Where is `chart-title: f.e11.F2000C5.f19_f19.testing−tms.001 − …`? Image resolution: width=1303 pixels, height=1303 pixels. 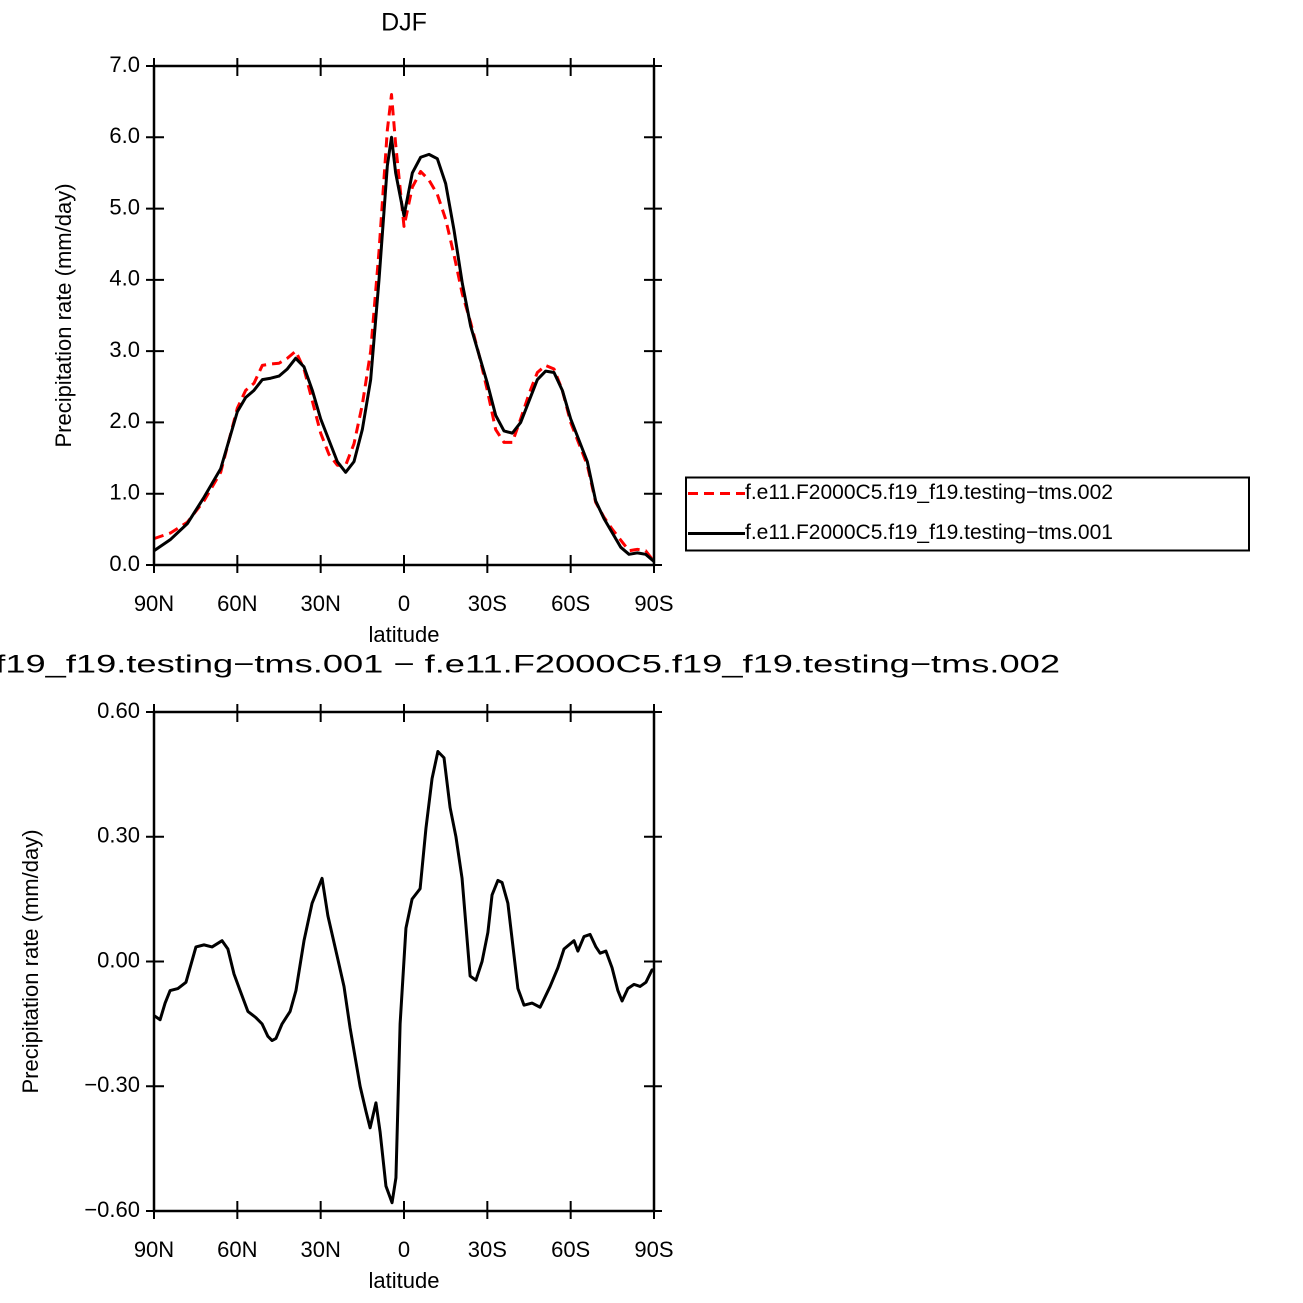
chart-title: f.e11.F2000C5.f19_f19.testing−tms.001 − … is located at coordinates (530, 665).